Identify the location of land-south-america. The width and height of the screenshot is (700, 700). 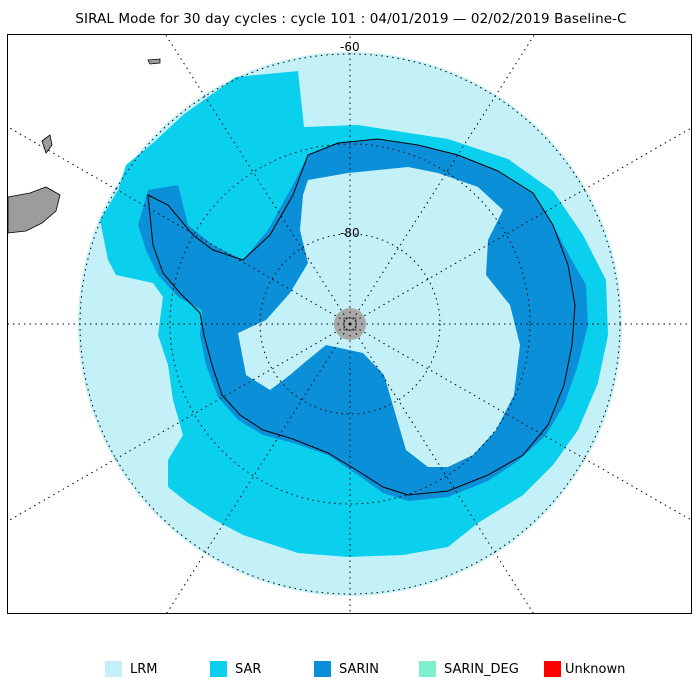
(34, 210).